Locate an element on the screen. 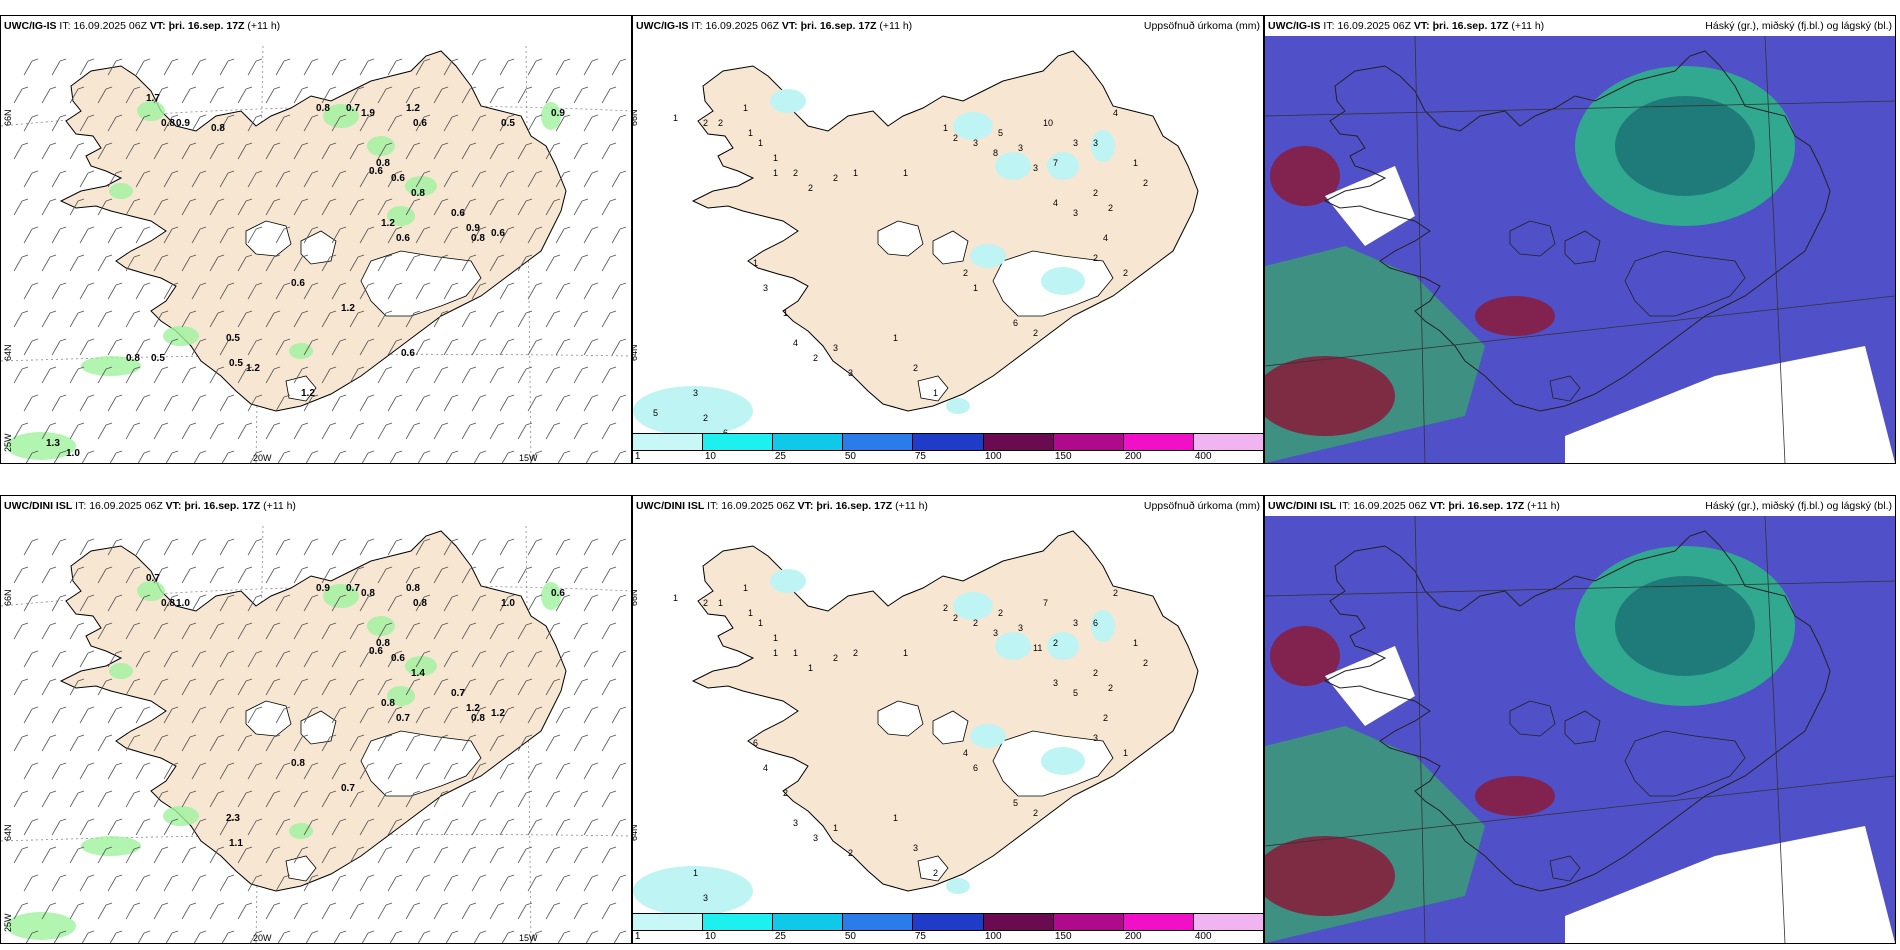  colorbar-ticks: 1 10 25 50 75 100 150 200 400 is located at coordinates (948, 457).